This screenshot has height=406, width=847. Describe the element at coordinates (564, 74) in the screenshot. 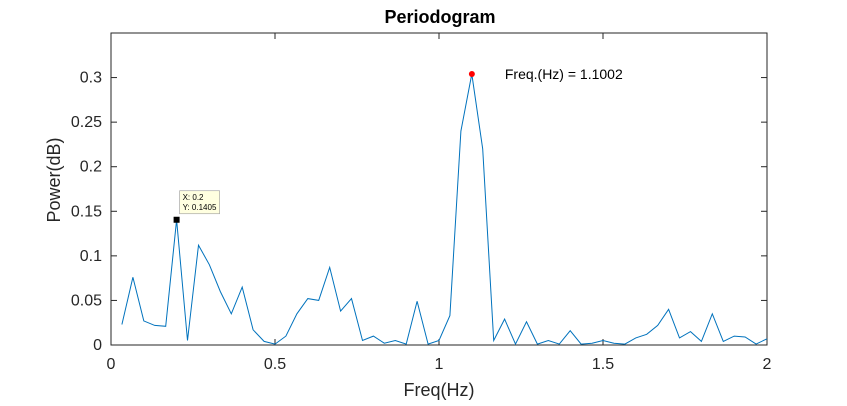

I see `peak-label: Freq.(Hz) = 1.1002` at that location.